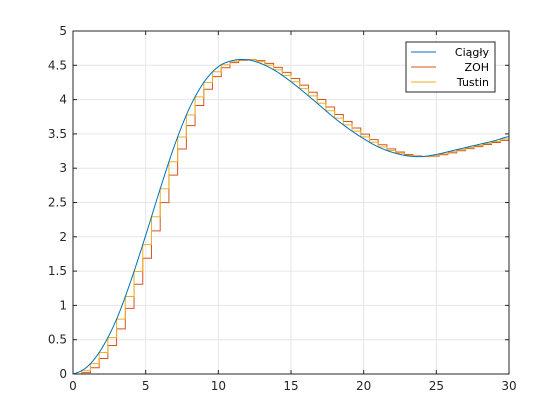 This screenshot has height=420, width=560. Describe the element at coordinates (57, 203) in the screenshot. I see `y-tick-label: 2.5` at that location.